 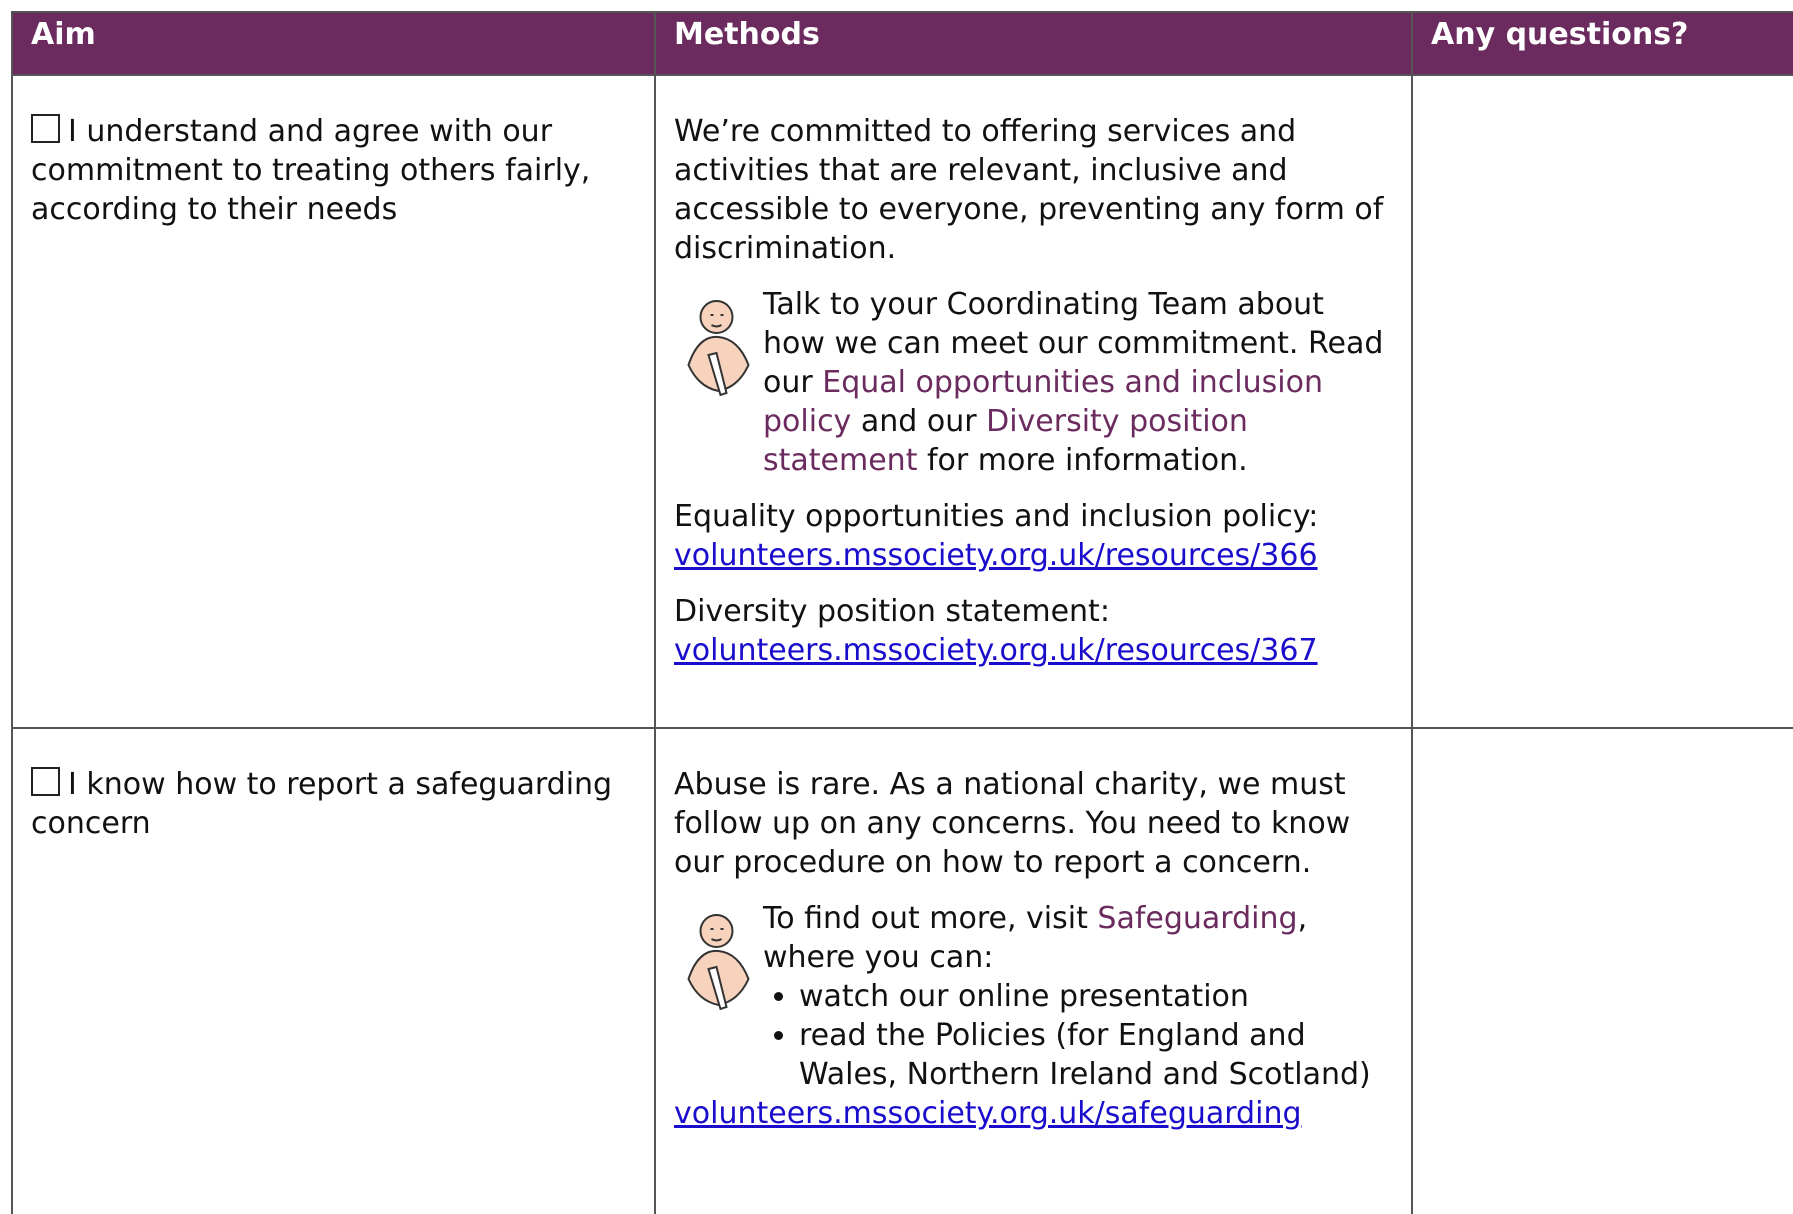 What do you see at coordinates (919, 421) in the screenshot?
I see `text: and our` at bounding box center [919, 421].